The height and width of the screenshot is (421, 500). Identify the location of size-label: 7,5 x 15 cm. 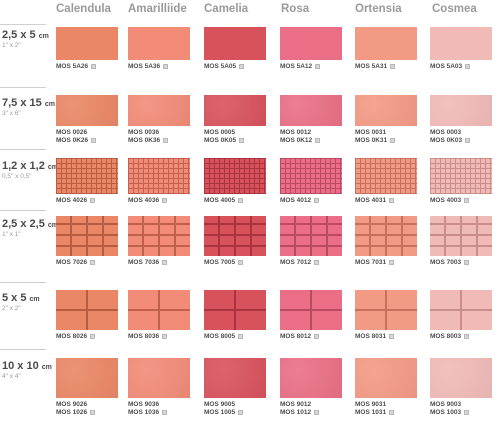
(28, 103).